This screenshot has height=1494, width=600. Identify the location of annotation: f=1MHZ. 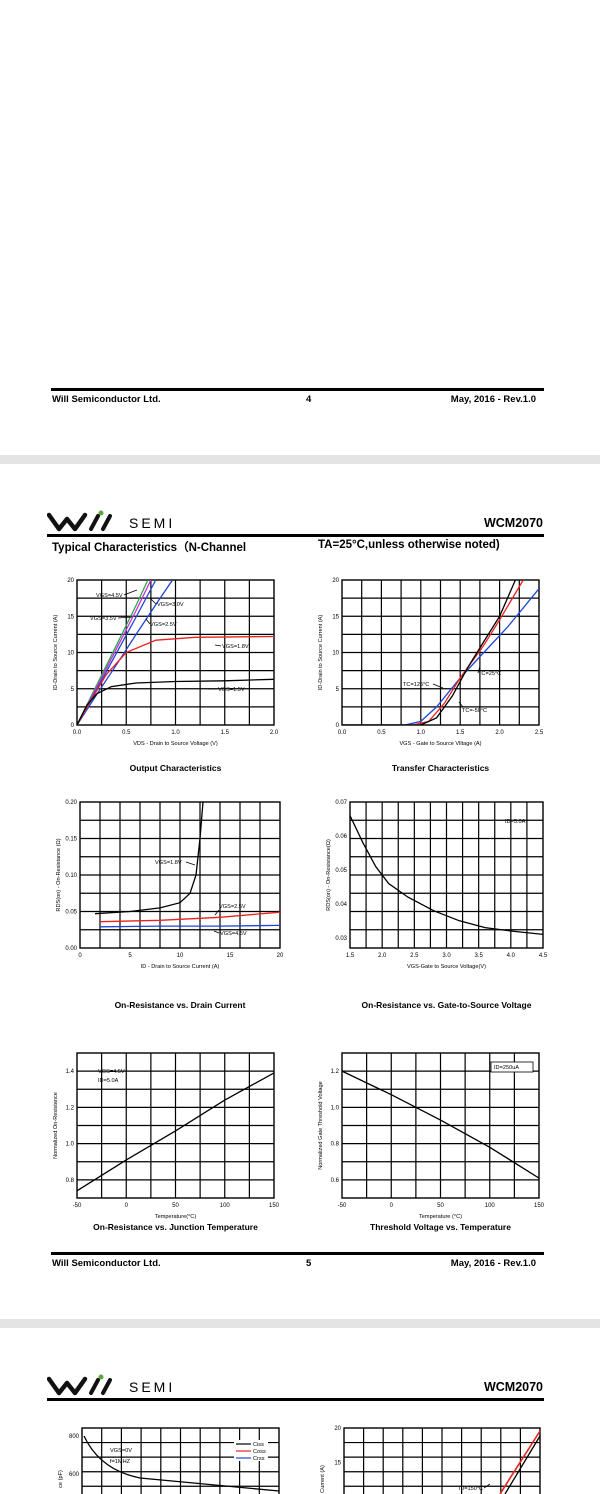
(120, 1462).